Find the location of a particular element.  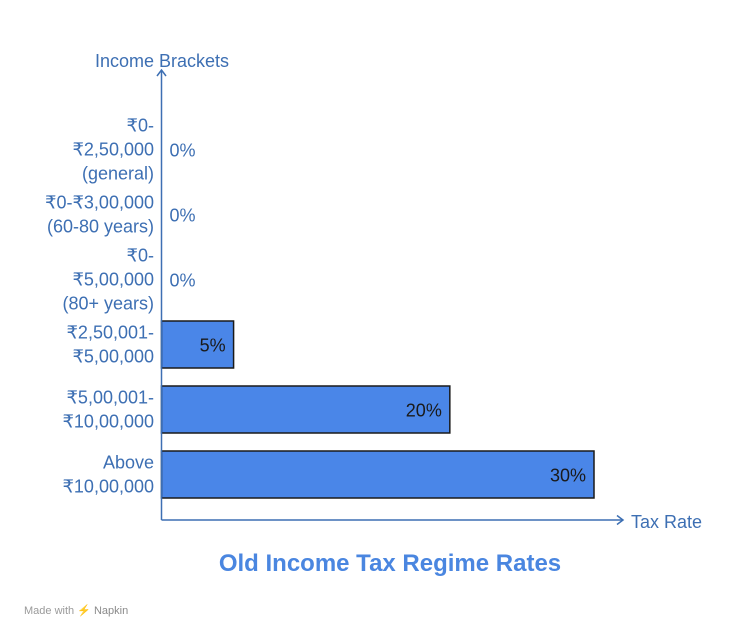

y-axis-arrow is located at coordinates (161, 72).